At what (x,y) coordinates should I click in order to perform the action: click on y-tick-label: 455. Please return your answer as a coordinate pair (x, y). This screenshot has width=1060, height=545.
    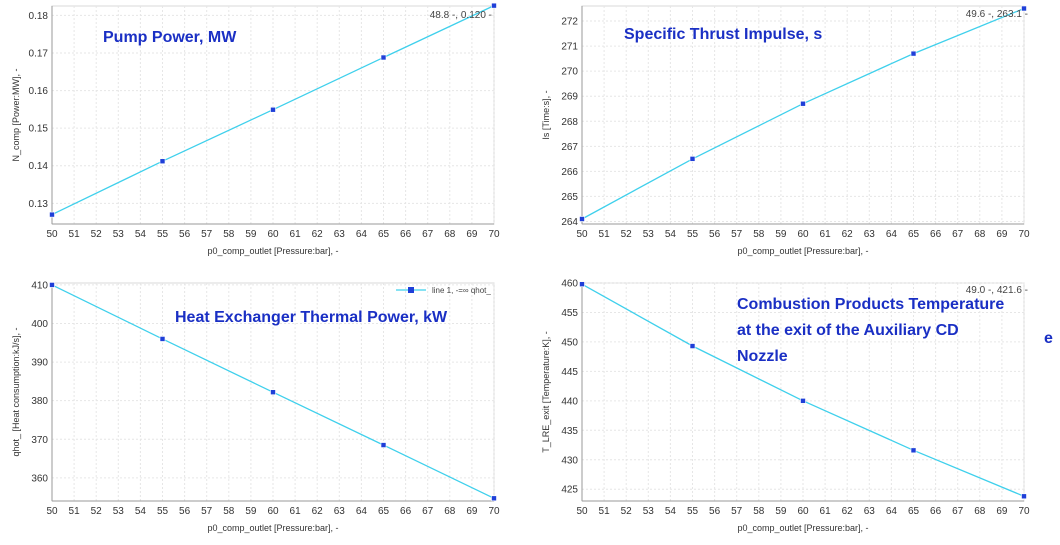
    Looking at the image, I should click on (569, 313).